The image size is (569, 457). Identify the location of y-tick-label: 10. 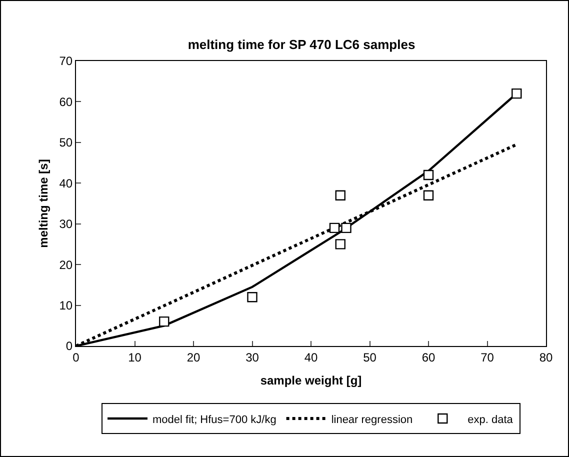
(66, 305).